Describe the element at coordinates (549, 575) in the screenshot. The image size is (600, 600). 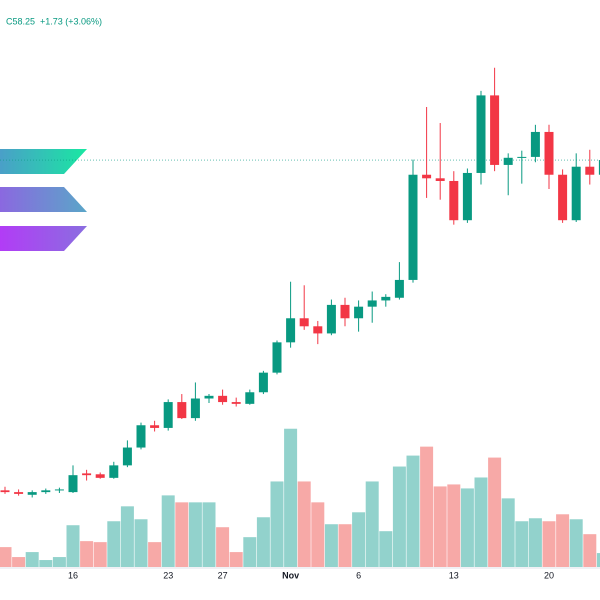
I see `x-tick-label: 20` at that location.